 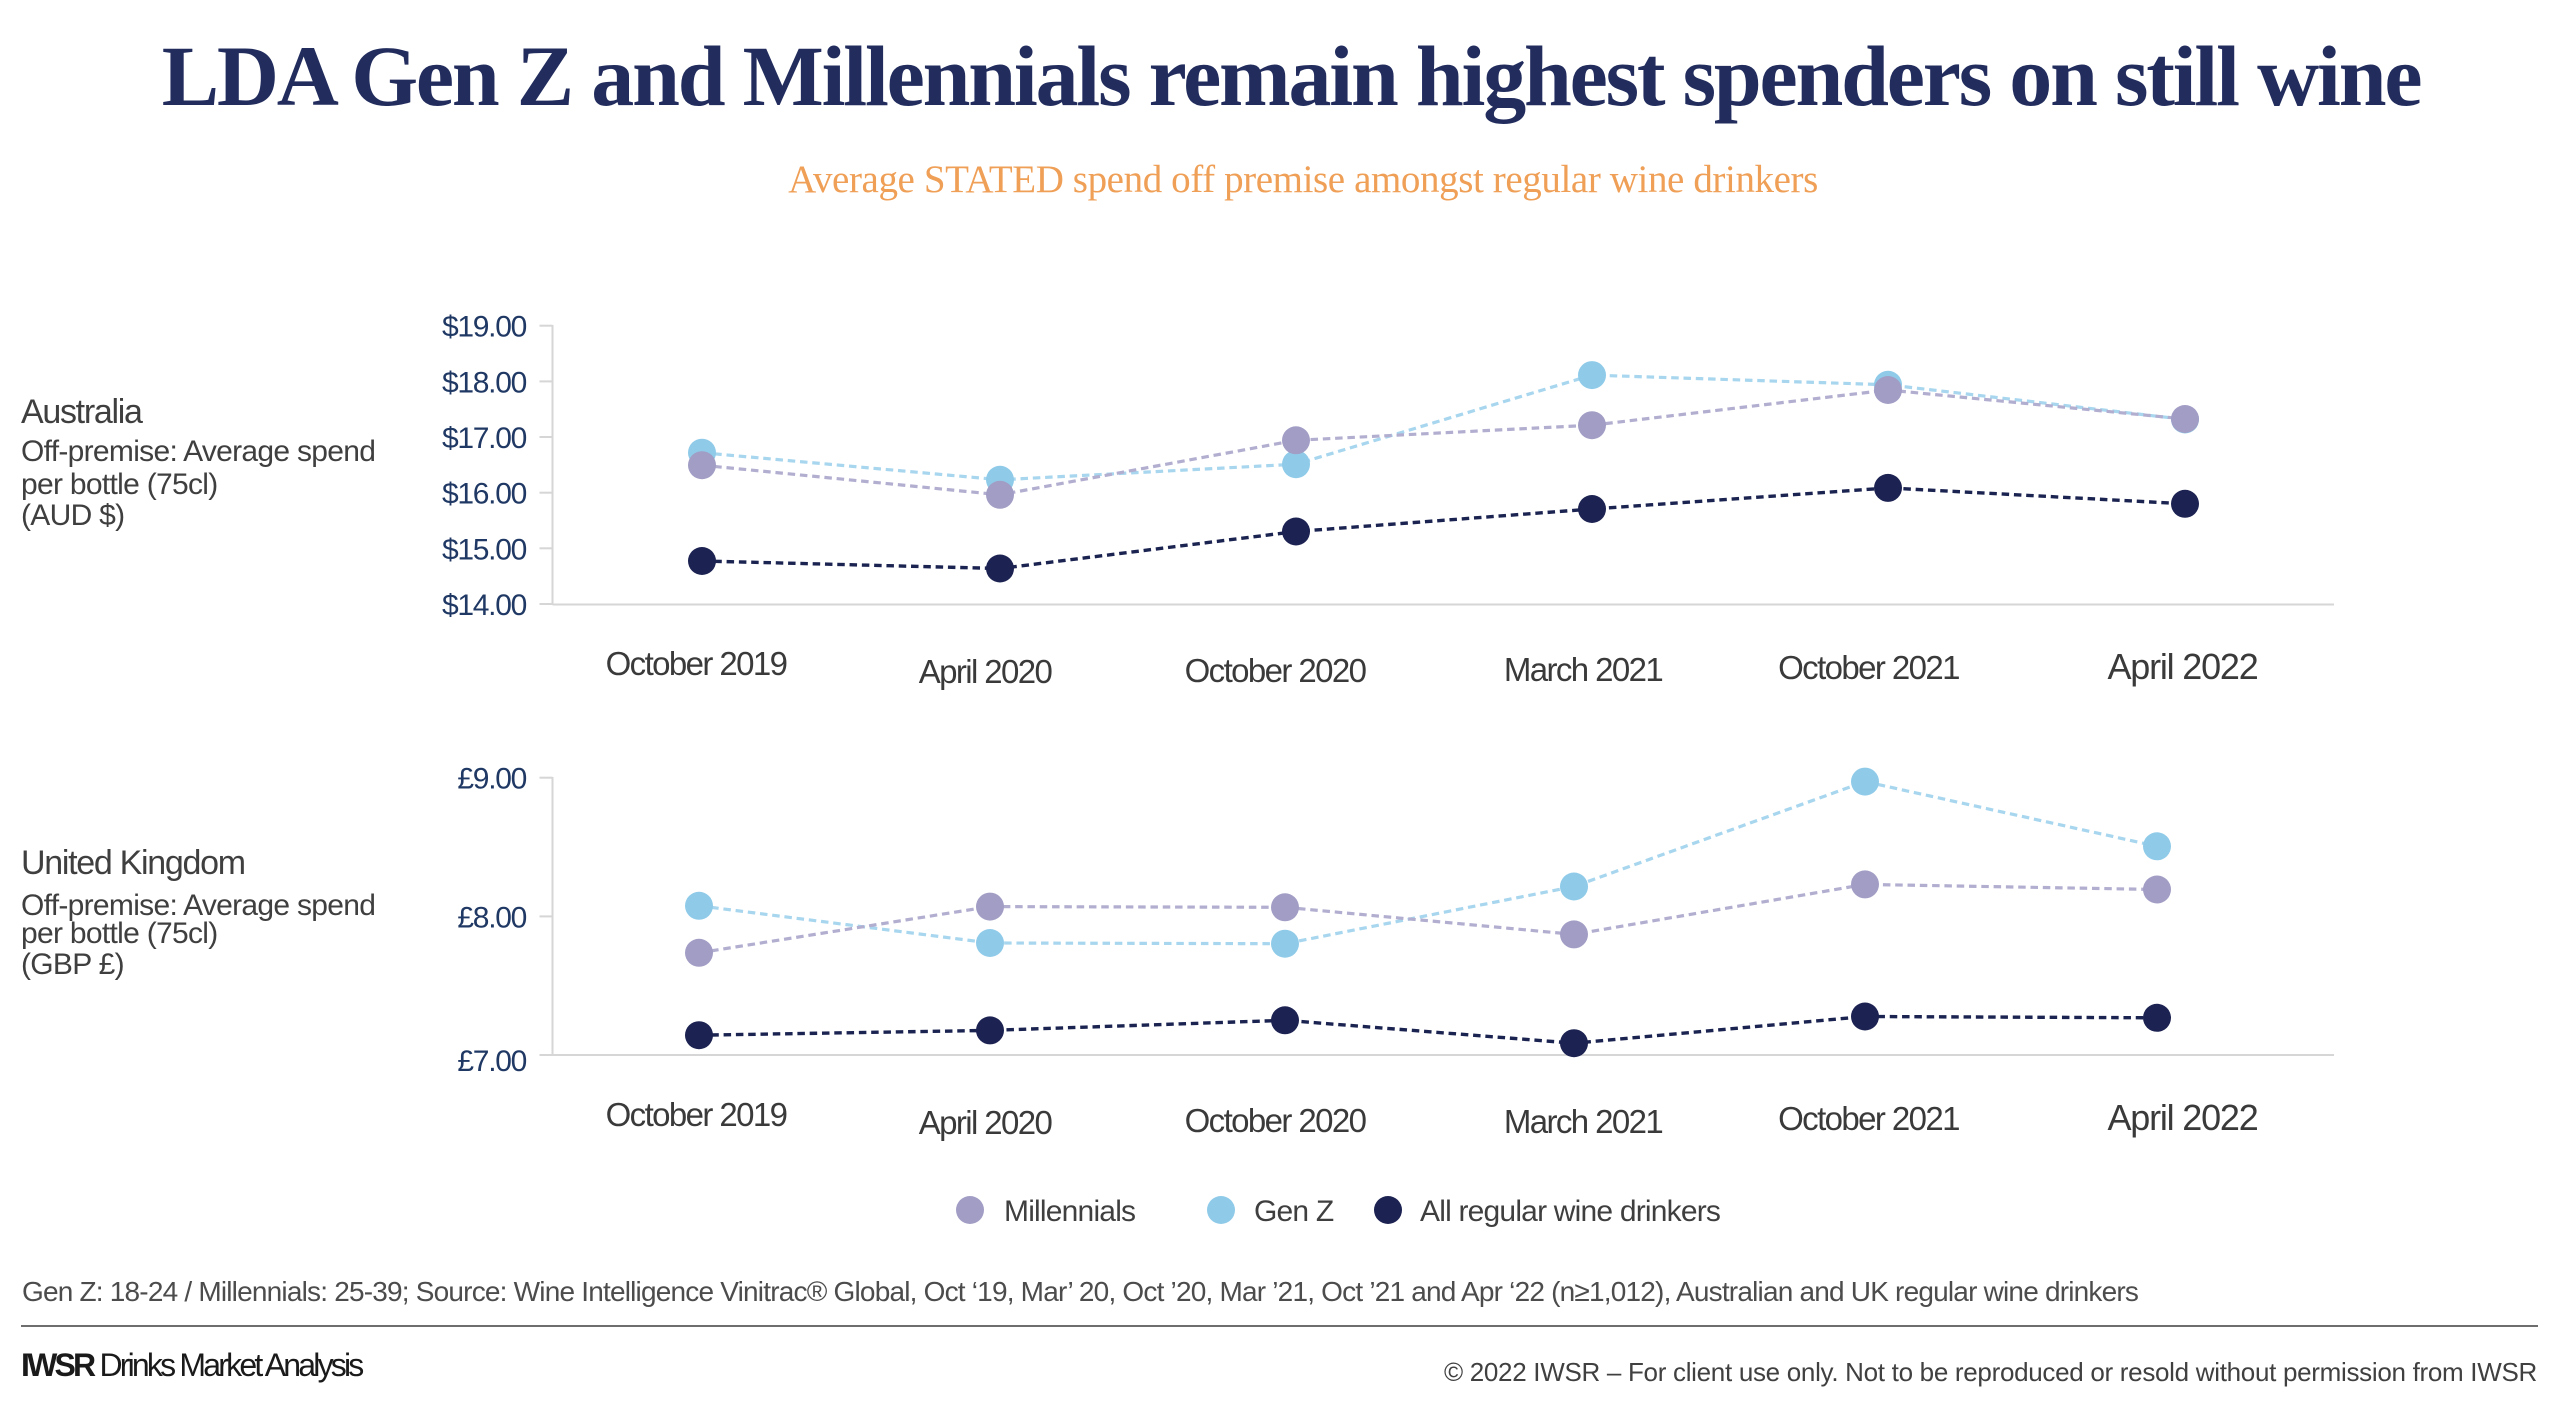 I want to click on svg-text: All regular wine drinkers, so click(x=1570, y=1211).